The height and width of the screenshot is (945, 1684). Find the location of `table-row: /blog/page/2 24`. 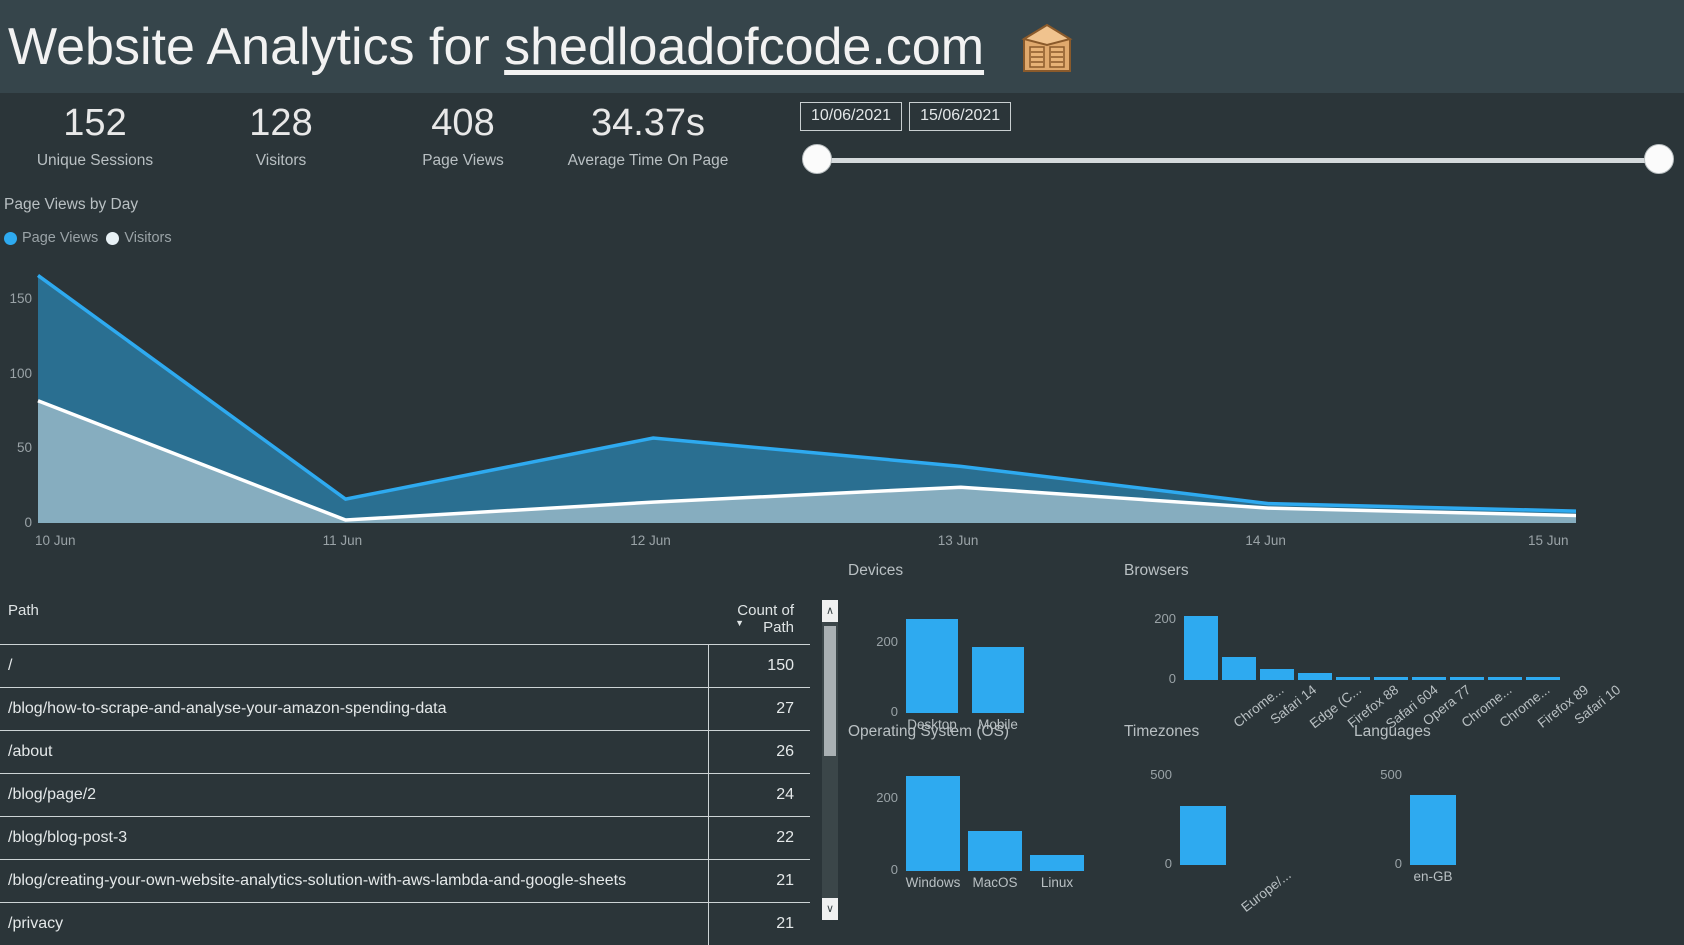

table-row: /blog/page/2 24 is located at coordinates (405, 795).